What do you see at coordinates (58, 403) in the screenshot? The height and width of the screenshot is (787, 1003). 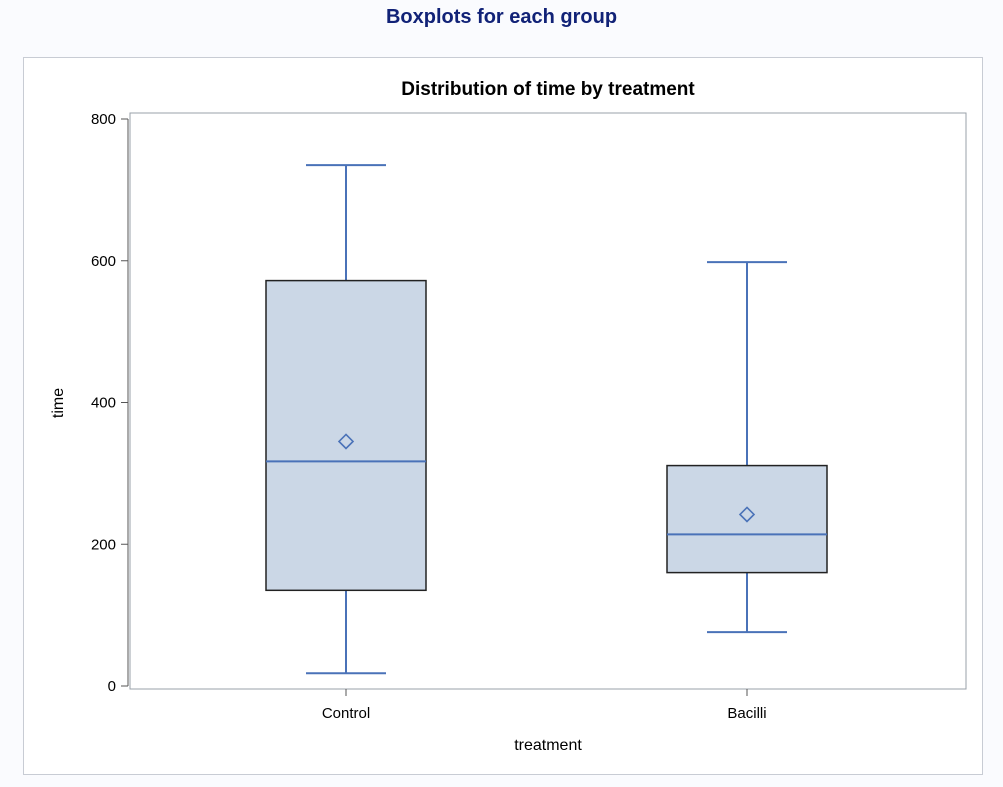 I see `y-axis-label: time` at bounding box center [58, 403].